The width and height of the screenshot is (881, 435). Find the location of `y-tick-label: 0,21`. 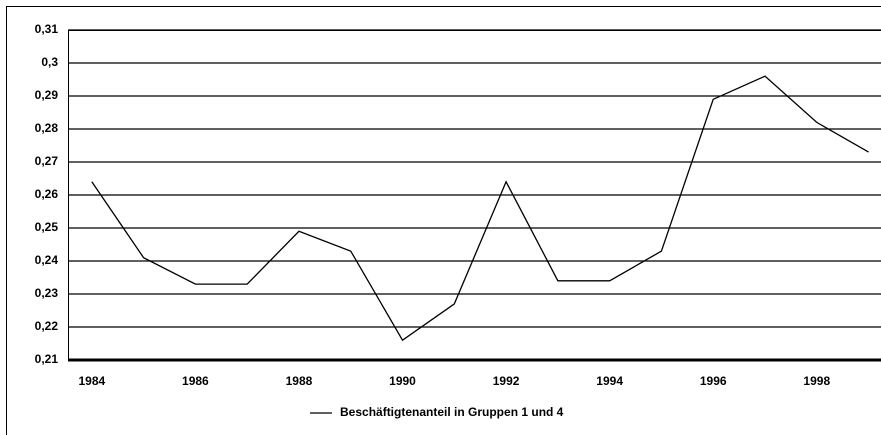

y-tick-label: 0,21 is located at coordinates (47, 359).